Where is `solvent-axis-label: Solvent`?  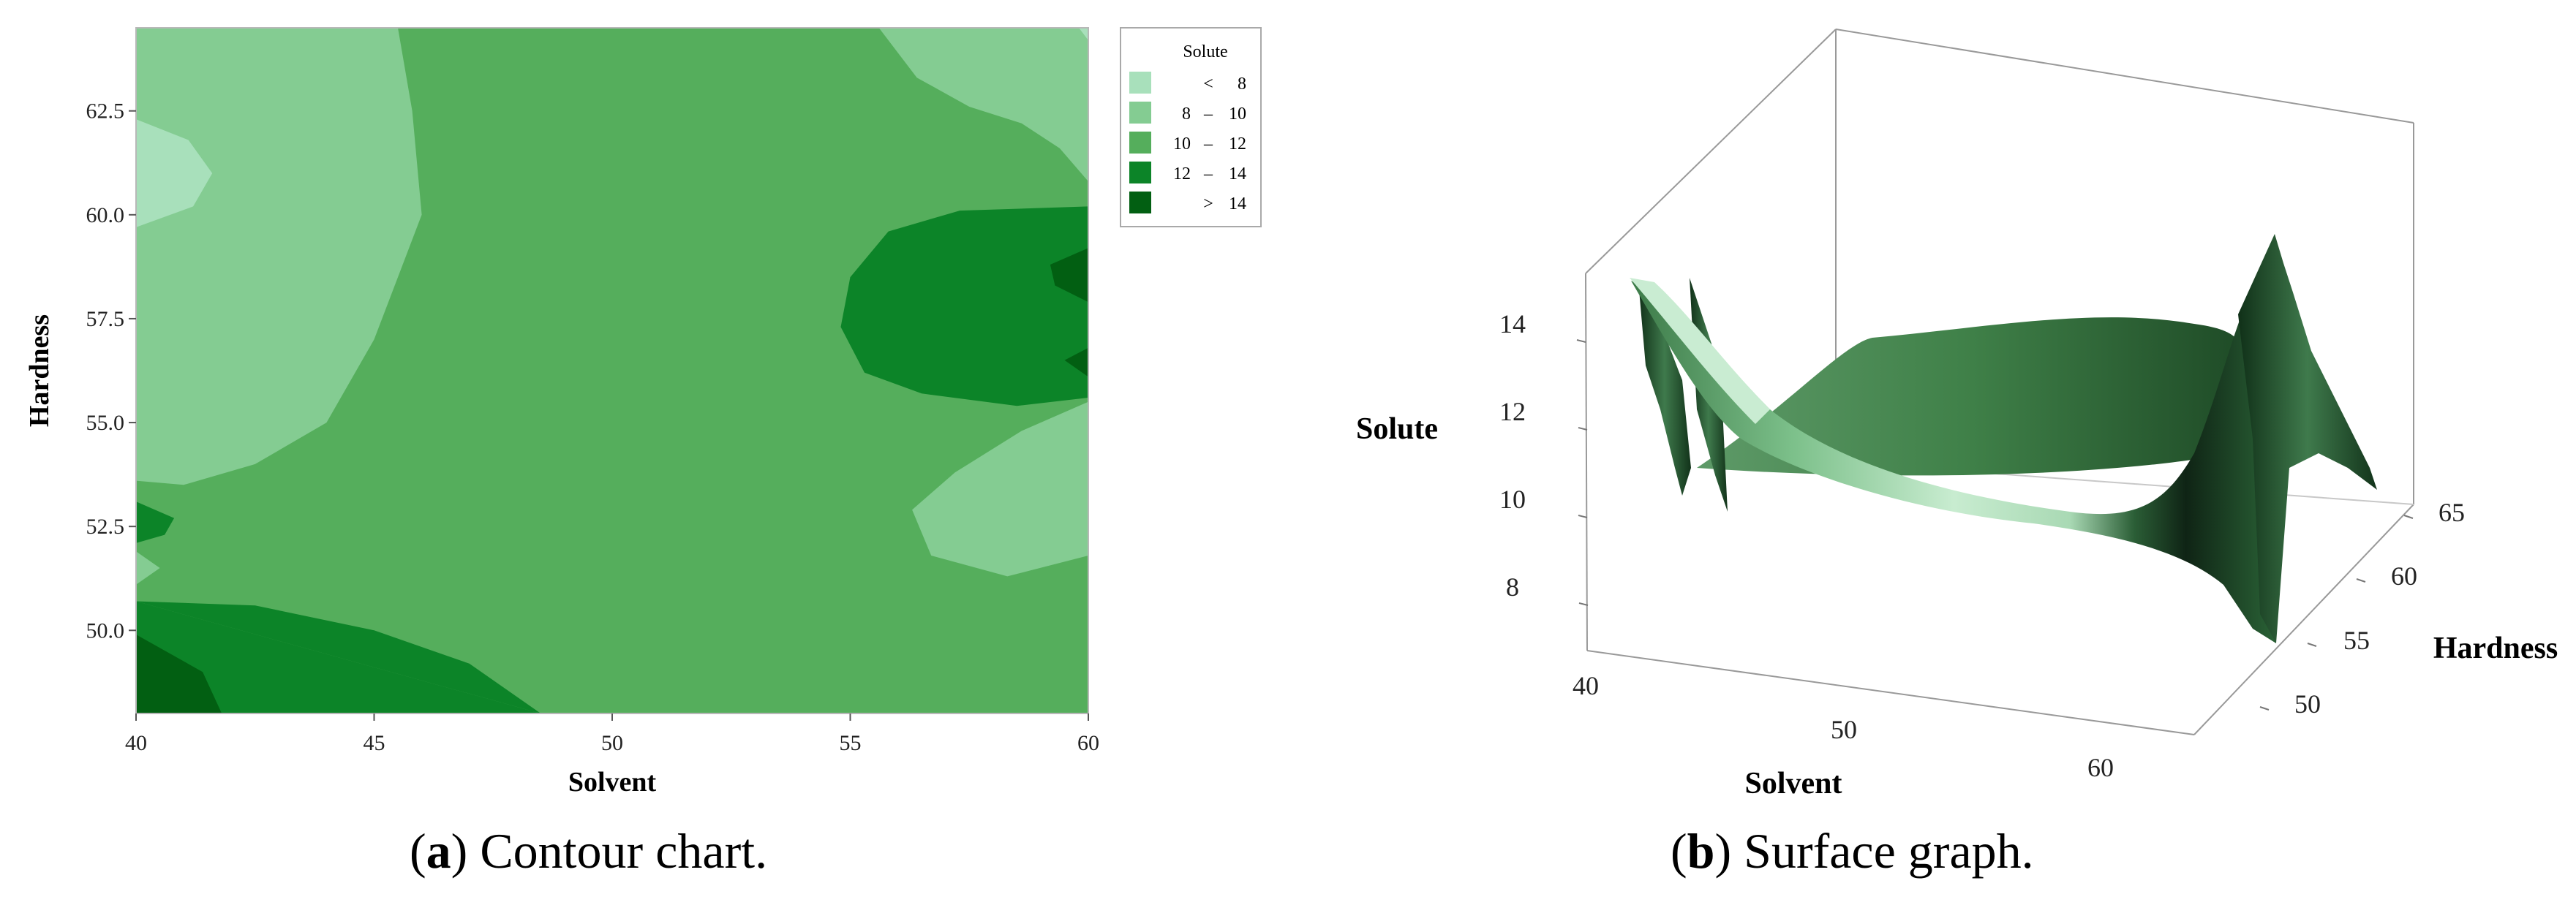
solvent-axis-label: Solvent is located at coordinates (1793, 784).